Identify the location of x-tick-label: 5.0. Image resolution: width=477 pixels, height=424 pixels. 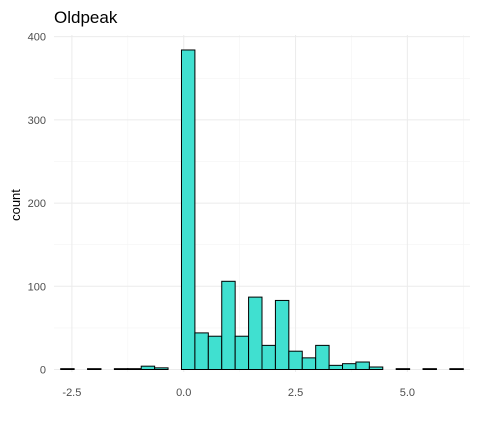
(407, 393).